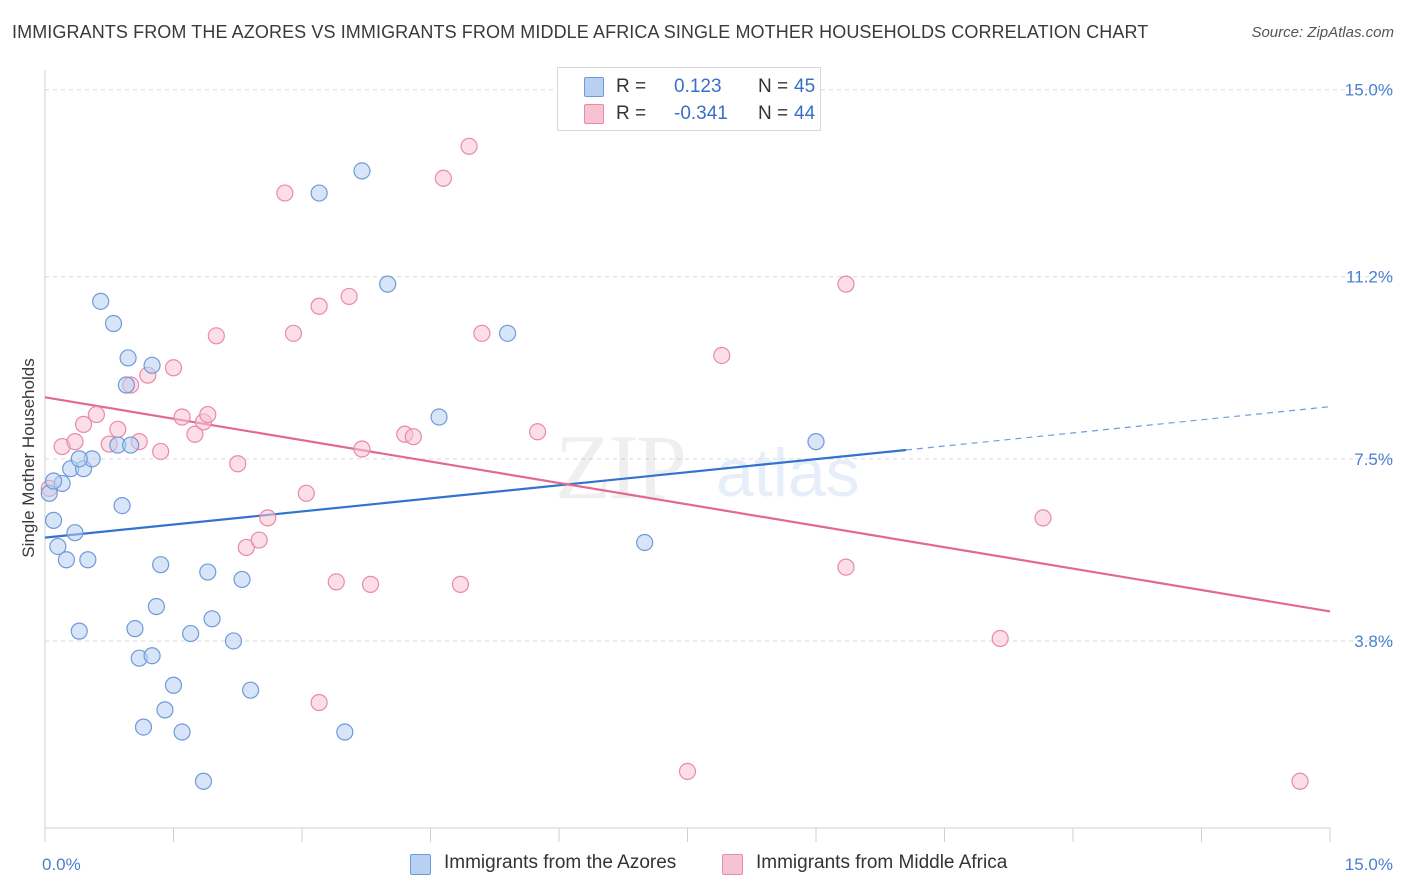 This screenshot has height=892, width=1406. What do you see at coordinates (882, 862) in the screenshot?
I see `legend-label: Immigrants from Middle Africa` at bounding box center [882, 862].